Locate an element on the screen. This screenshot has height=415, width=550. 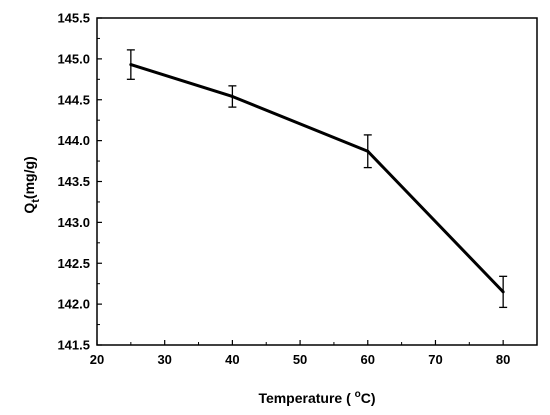
x-axis-title-degree: o is located at coordinates (358, 394).